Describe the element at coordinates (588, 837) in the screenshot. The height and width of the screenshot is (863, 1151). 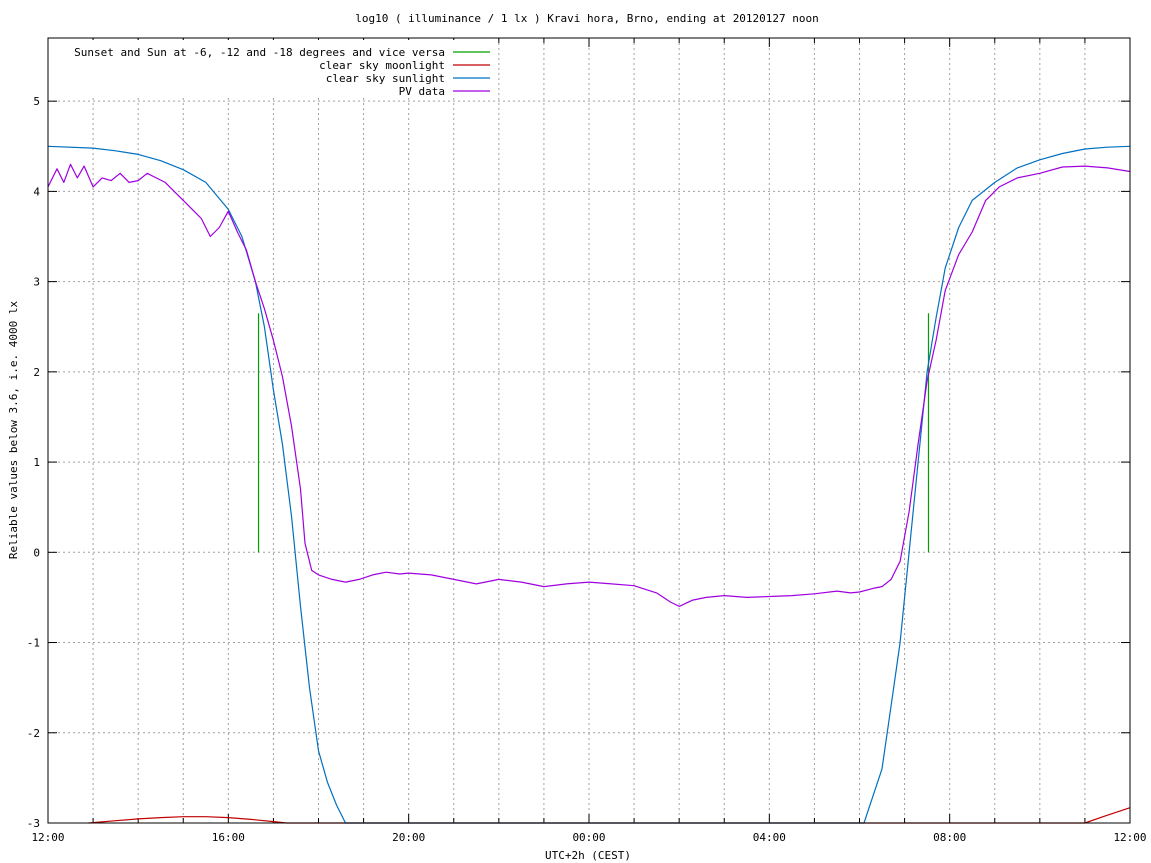
I see `x-tick-label: 00:00` at that location.